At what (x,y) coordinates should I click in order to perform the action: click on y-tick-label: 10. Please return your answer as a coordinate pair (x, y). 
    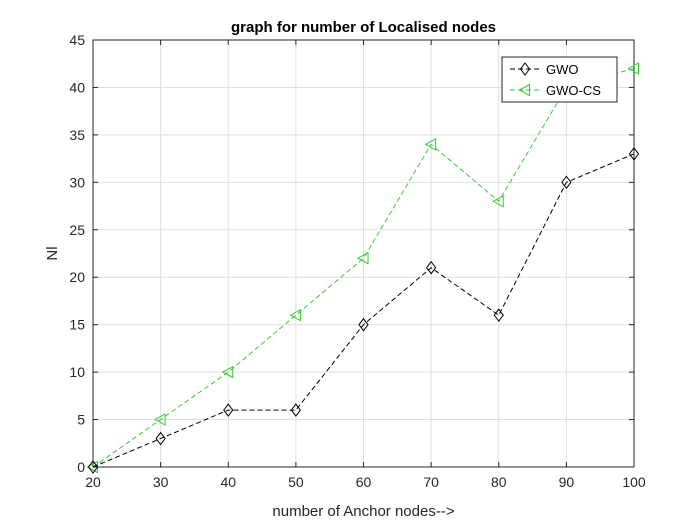
    Looking at the image, I should click on (77, 372).